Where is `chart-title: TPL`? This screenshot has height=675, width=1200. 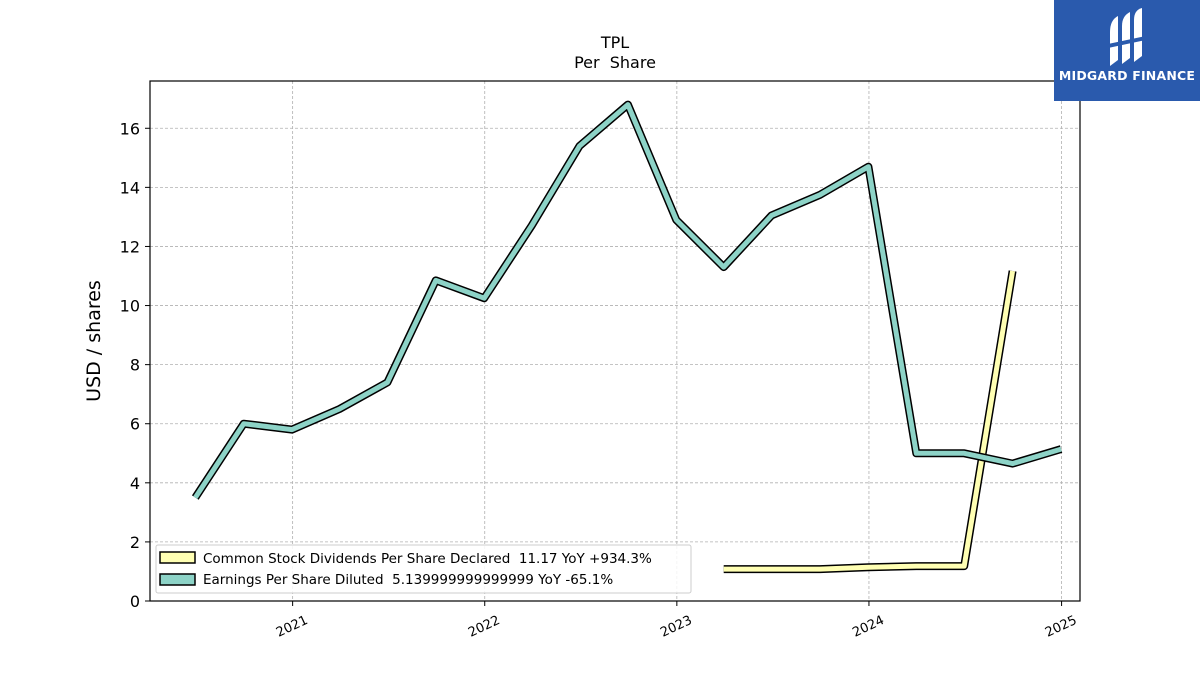 chart-title: TPL is located at coordinates (614, 42).